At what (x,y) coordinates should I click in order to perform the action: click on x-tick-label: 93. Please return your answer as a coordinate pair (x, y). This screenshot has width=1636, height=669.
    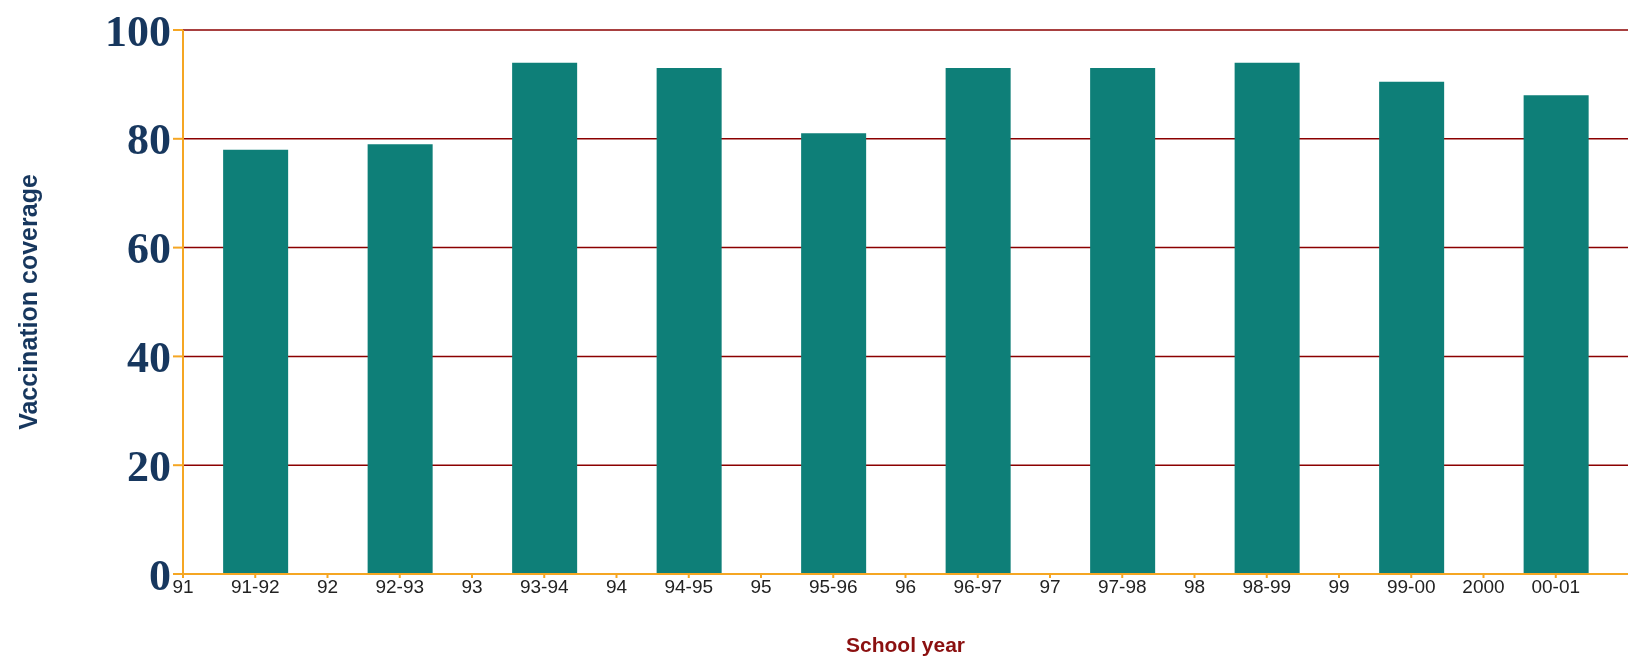
    Looking at the image, I should click on (472, 587).